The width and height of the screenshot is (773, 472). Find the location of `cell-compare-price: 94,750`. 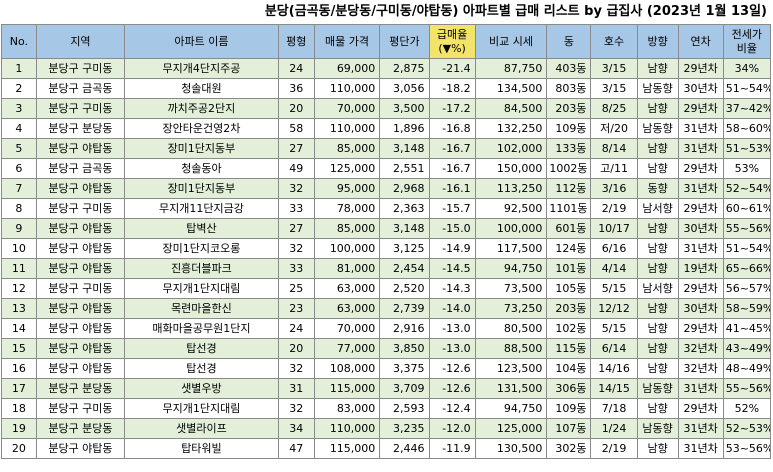

cell-compare-price: 94,750 is located at coordinates (511, 268).